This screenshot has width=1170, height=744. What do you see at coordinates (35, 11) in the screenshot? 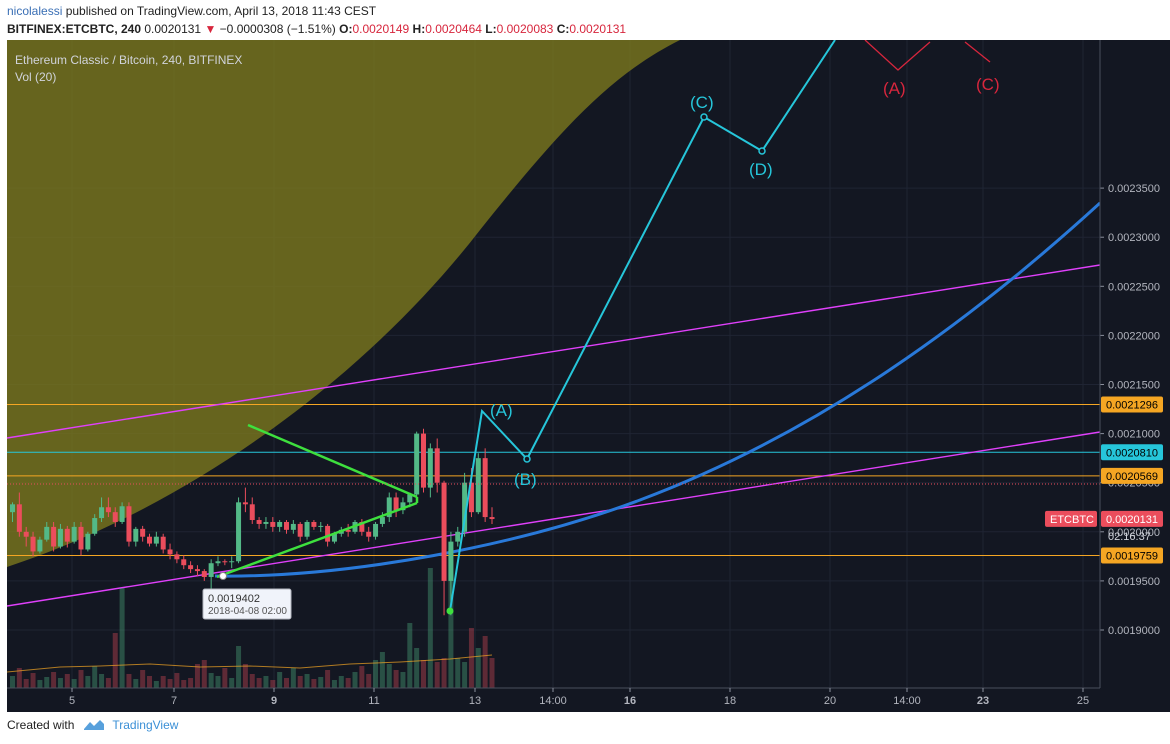
I see `author-link: nicolalessi` at bounding box center [35, 11].